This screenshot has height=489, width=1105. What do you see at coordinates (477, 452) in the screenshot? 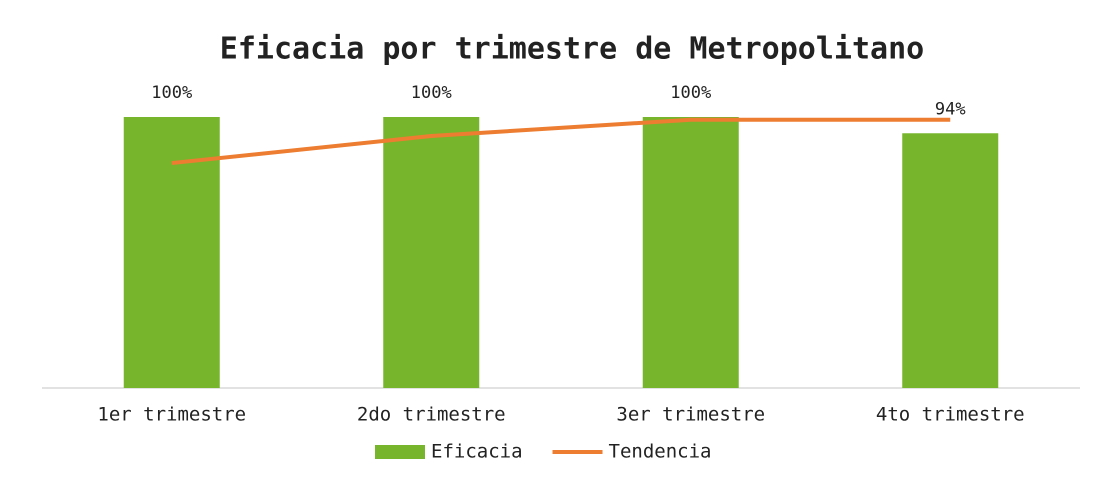
I see `legend-label: Eficacia` at bounding box center [477, 452].